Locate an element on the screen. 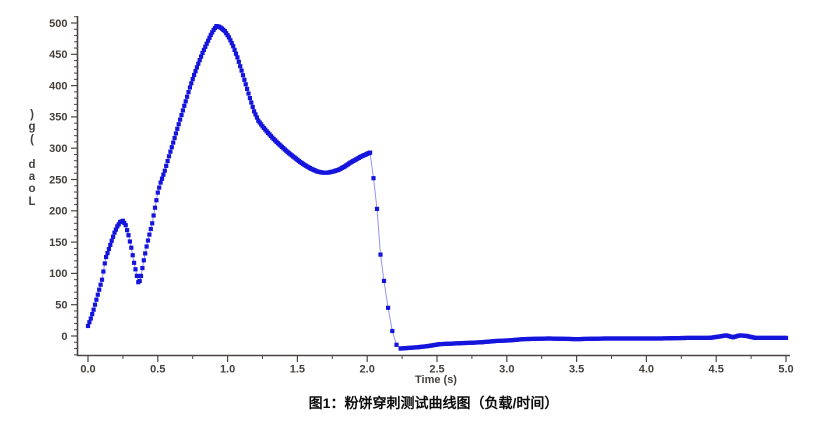 Image resolution: width=837 pixels, height=444 pixels. y-tick-label: 400 is located at coordinates (58, 86).